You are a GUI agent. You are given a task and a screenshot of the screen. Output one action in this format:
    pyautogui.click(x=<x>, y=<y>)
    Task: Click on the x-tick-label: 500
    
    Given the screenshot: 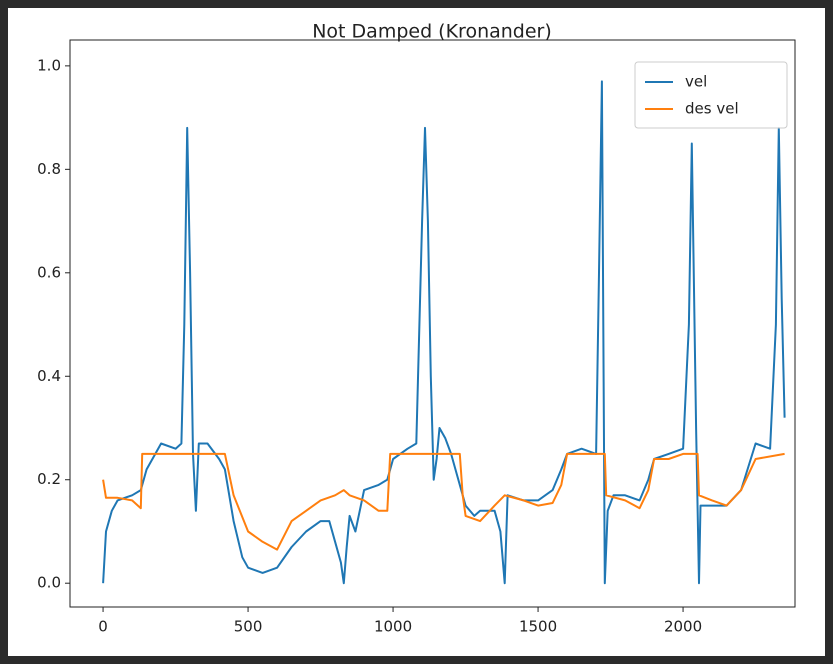 What is the action you would take?
    pyautogui.click(x=248, y=627)
    